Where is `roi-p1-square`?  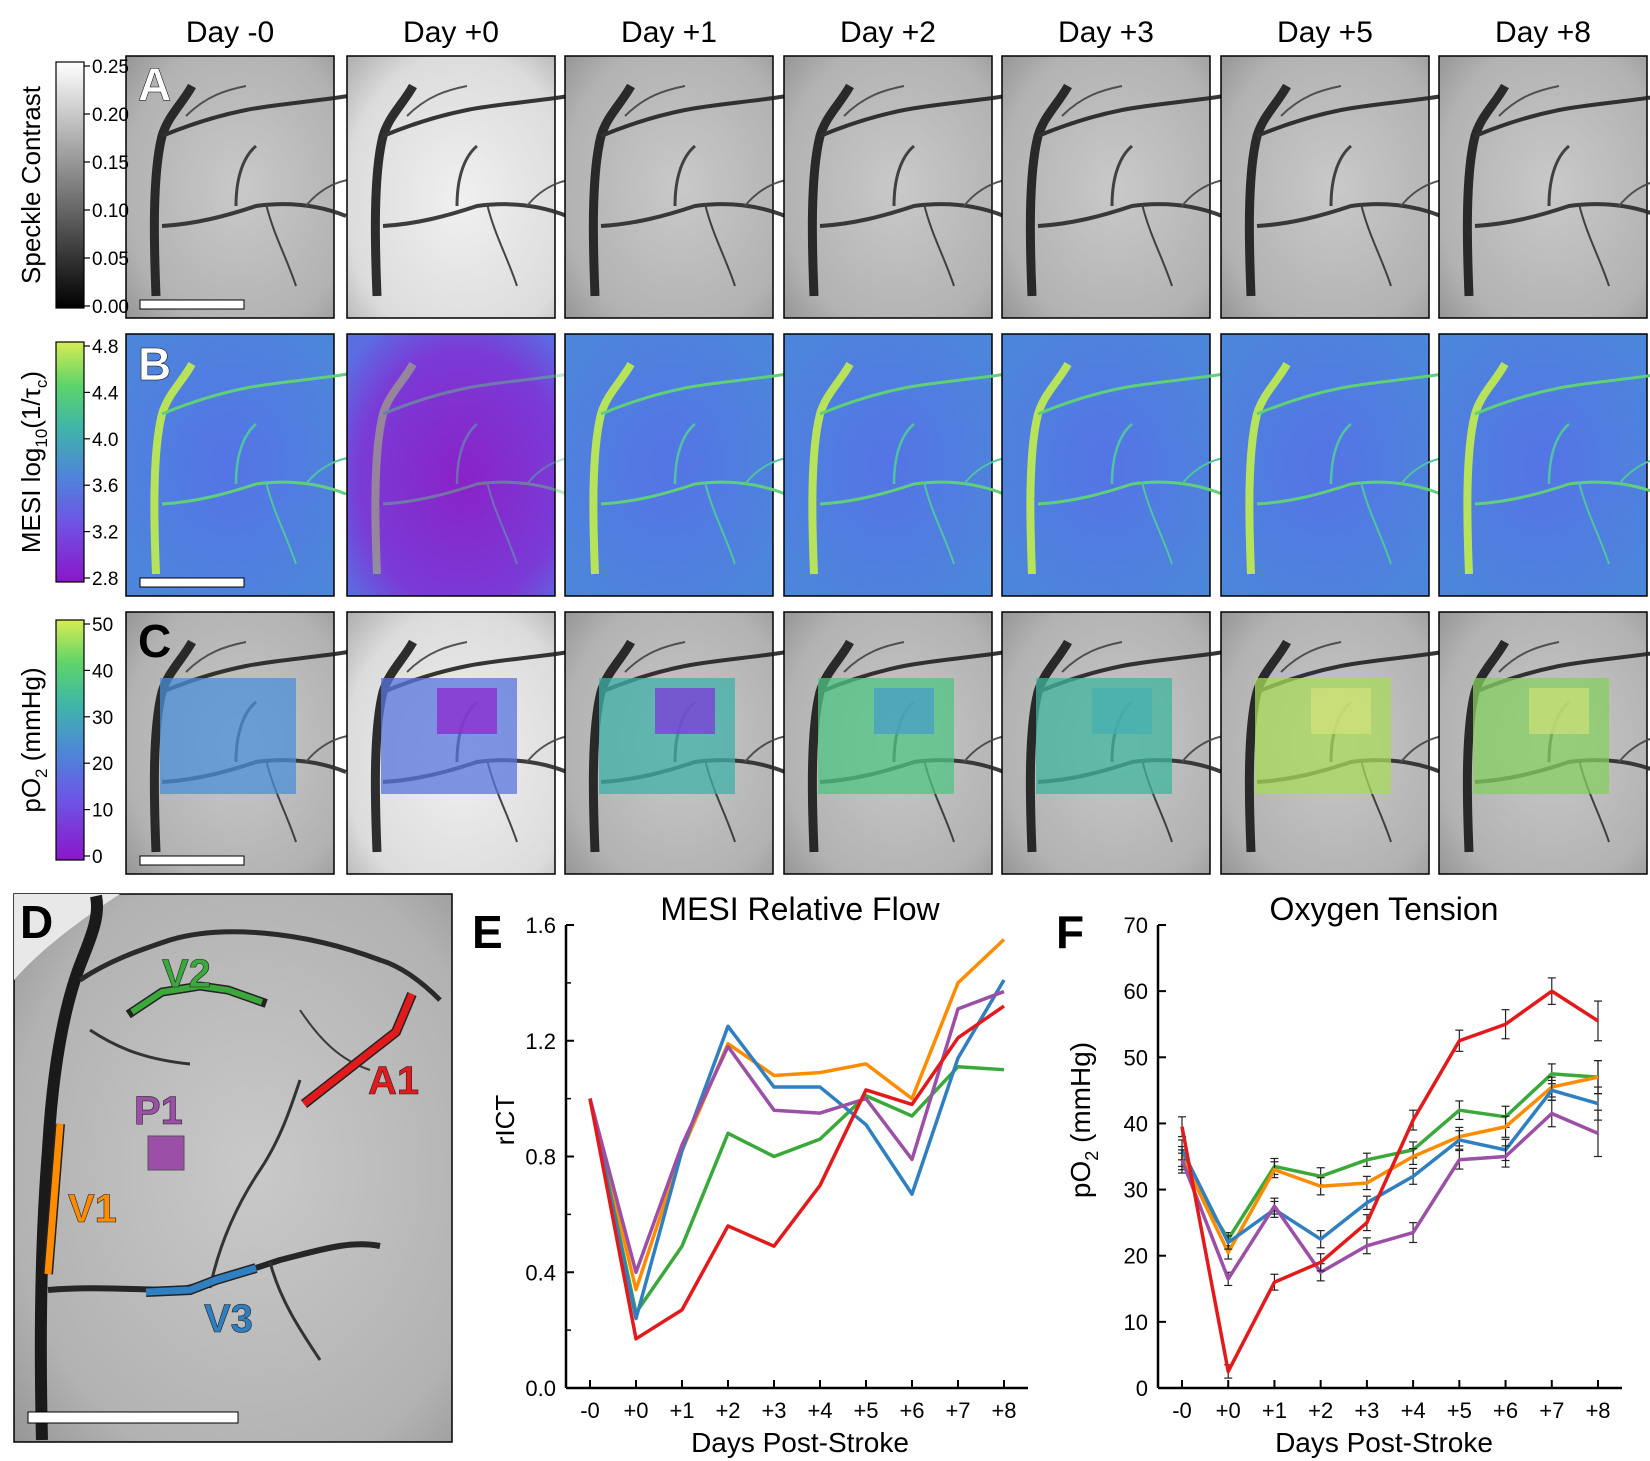
roi-p1-square is located at coordinates (166, 1153).